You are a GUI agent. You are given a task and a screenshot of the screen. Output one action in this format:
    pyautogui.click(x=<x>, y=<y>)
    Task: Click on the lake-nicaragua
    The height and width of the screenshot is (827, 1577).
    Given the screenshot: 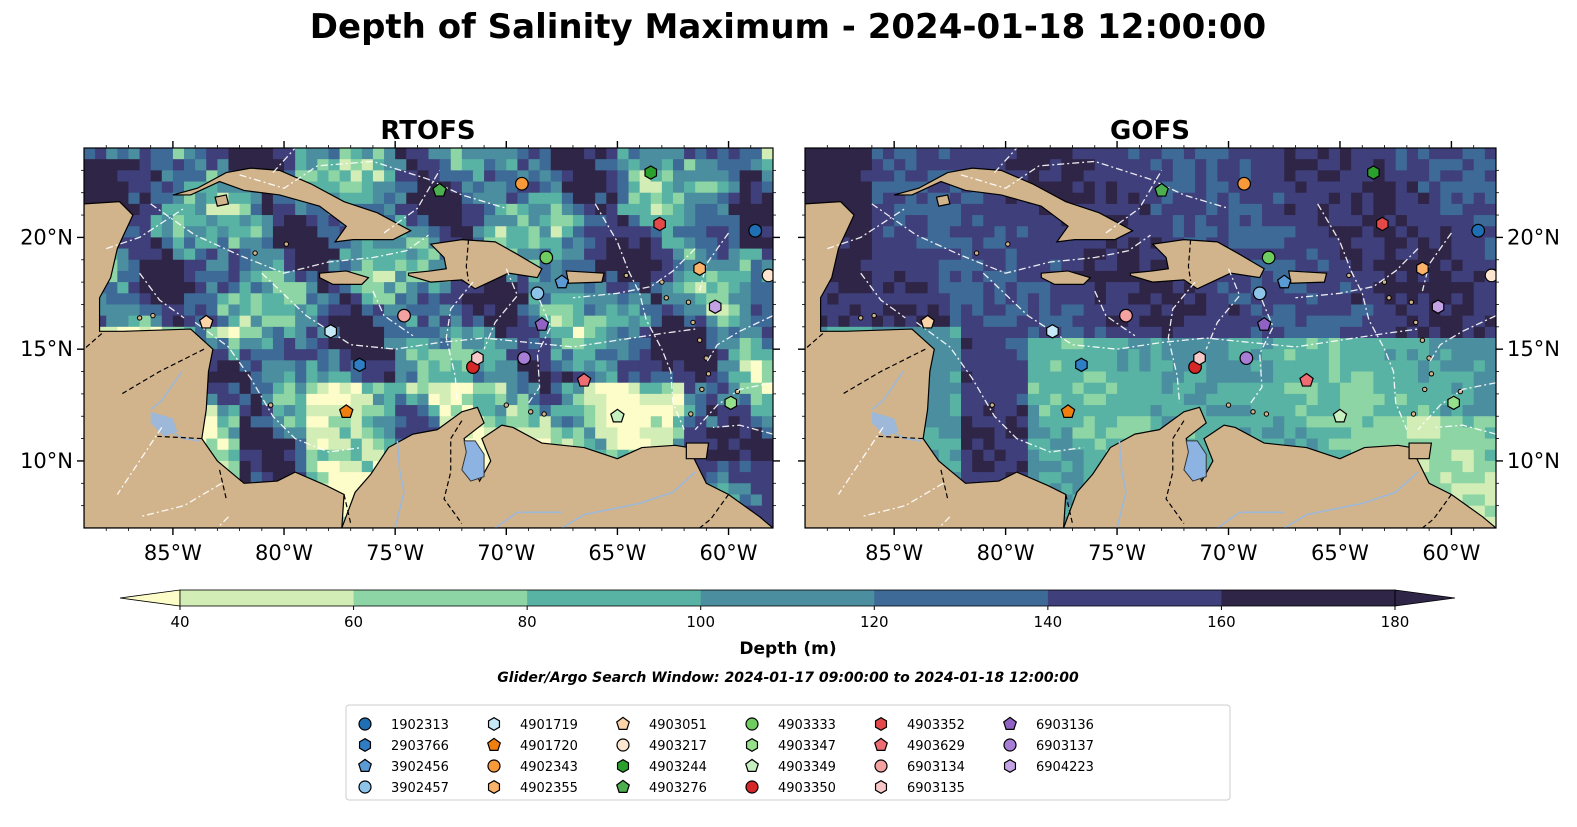 What is the action you would take?
    pyautogui.click(x=164, y=424)
    